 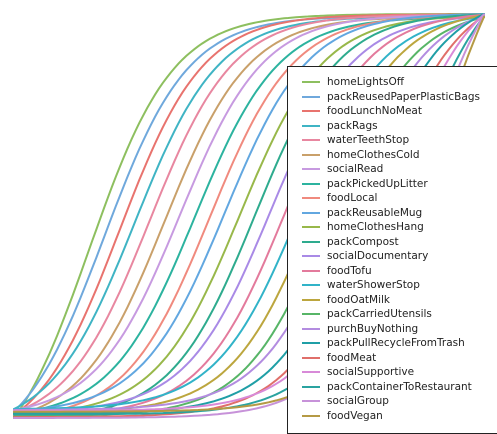 What do you see at coordinates (373, 154) in the screenshot?
I see `legend-label: homeClothesCold` at bounding box center [373, 154].